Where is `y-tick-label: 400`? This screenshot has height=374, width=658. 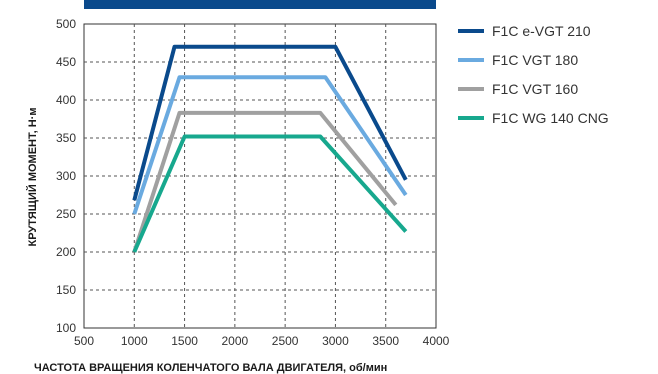 y-tick-label: 400 is located at coordinates (66, 100).